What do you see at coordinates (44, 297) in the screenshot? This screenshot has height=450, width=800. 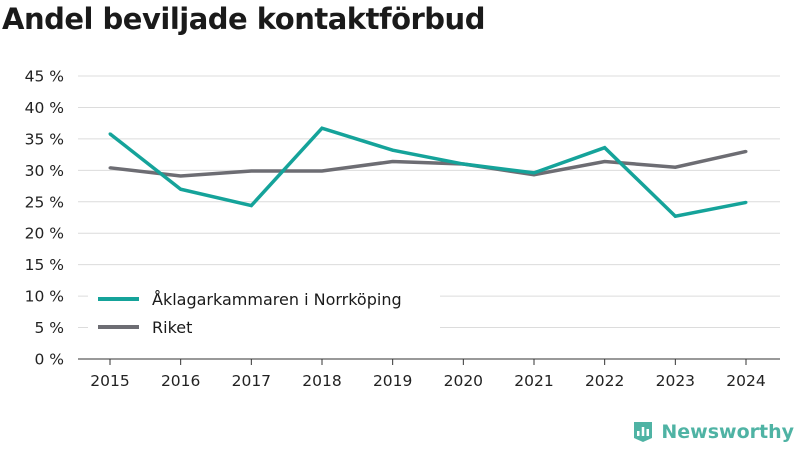 I see `y-tick-label: 10 %` at bounding box center [44, 297].